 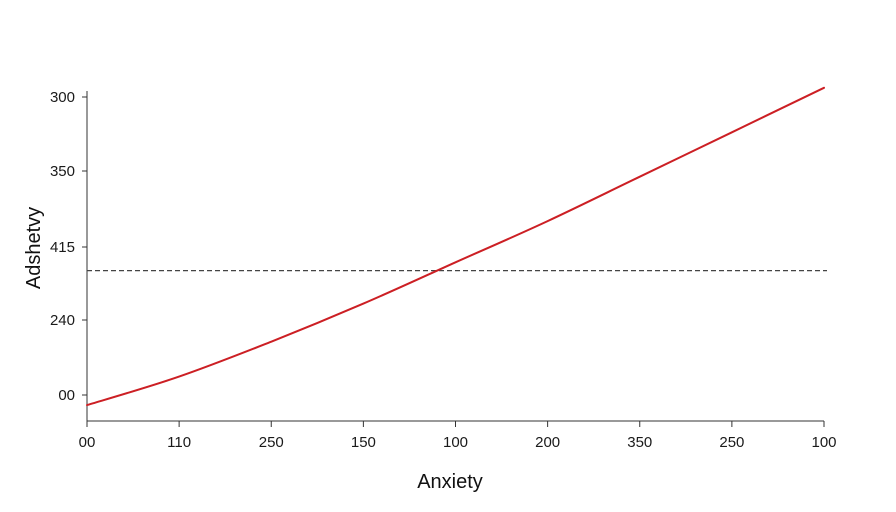 I want to click on x-tick-label: 00, so click(x=87, y=442).